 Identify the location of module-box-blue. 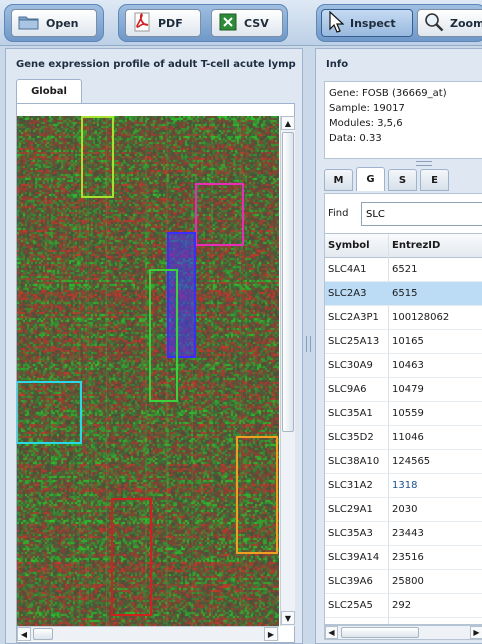
(181, 295).